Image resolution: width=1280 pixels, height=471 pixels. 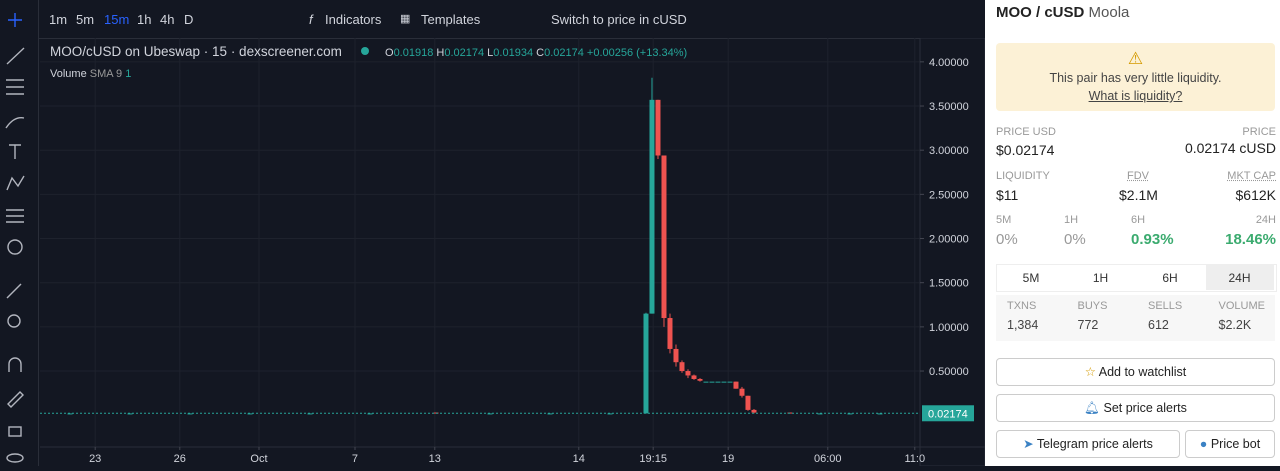 I want to click on fib-tool, so click(x=15, y=87).